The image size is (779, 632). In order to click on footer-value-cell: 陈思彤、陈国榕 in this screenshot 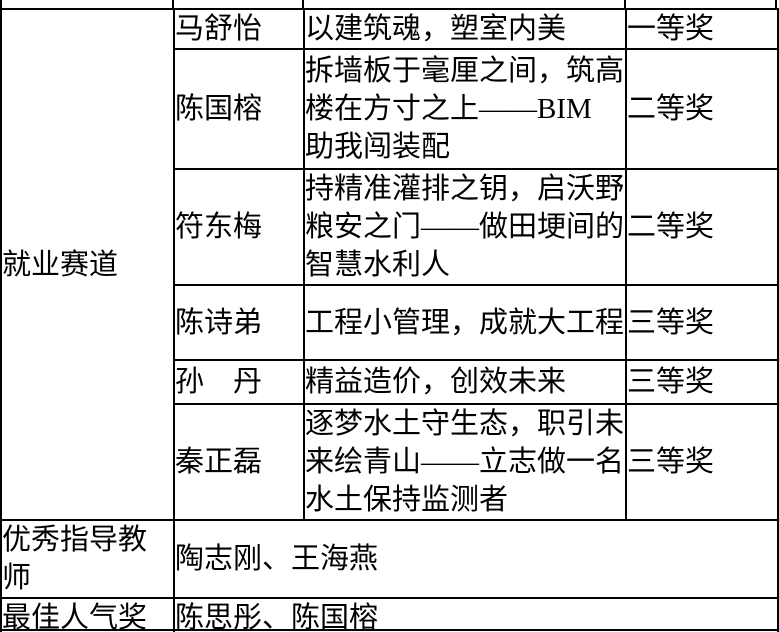, I will do `click(476, 614)`.